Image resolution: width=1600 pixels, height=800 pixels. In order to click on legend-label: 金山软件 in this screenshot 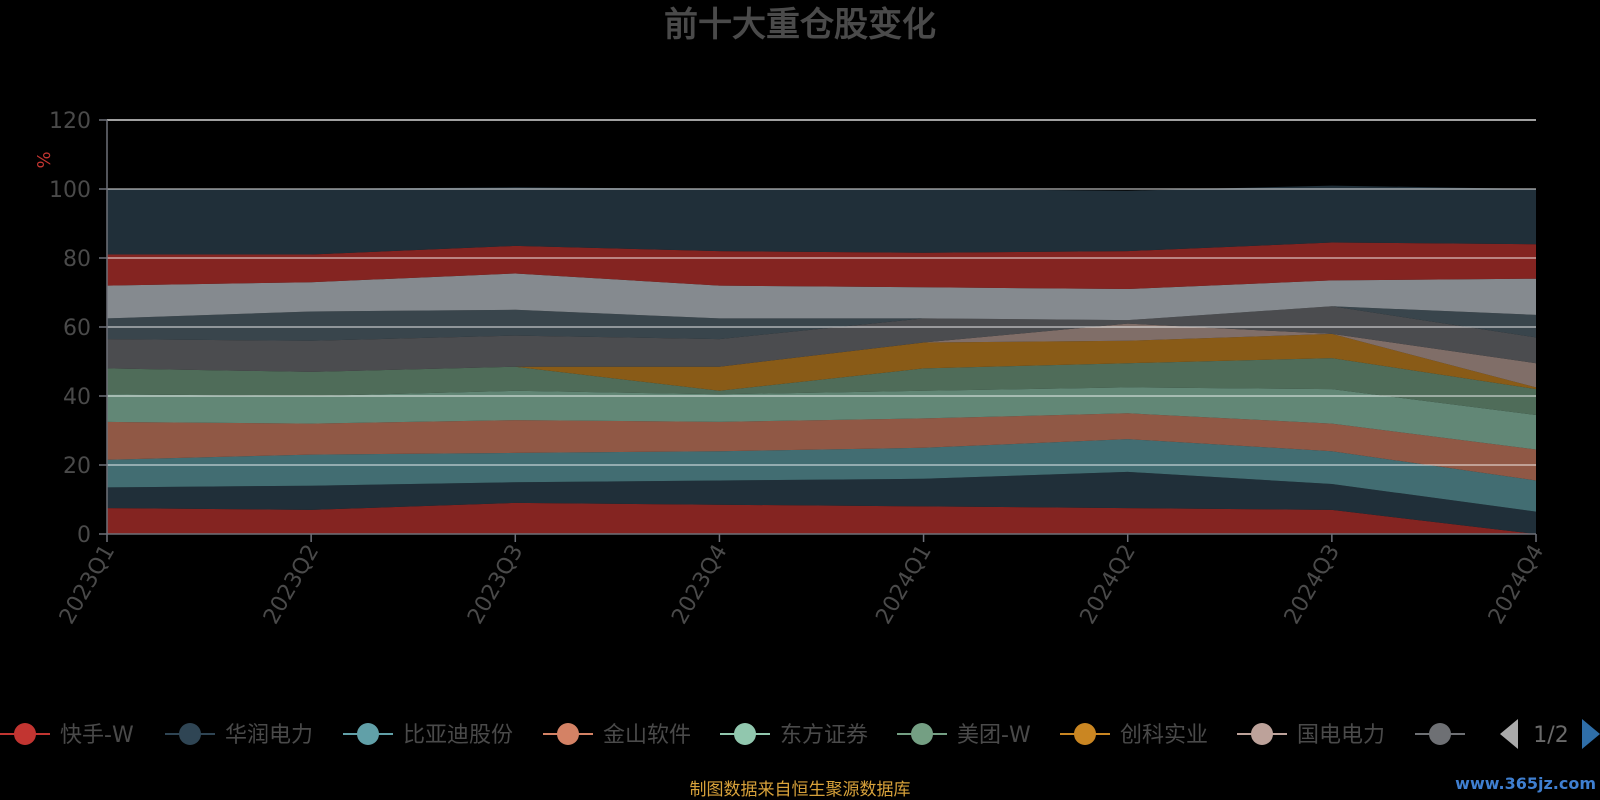, I will do `click(647, 735)`.